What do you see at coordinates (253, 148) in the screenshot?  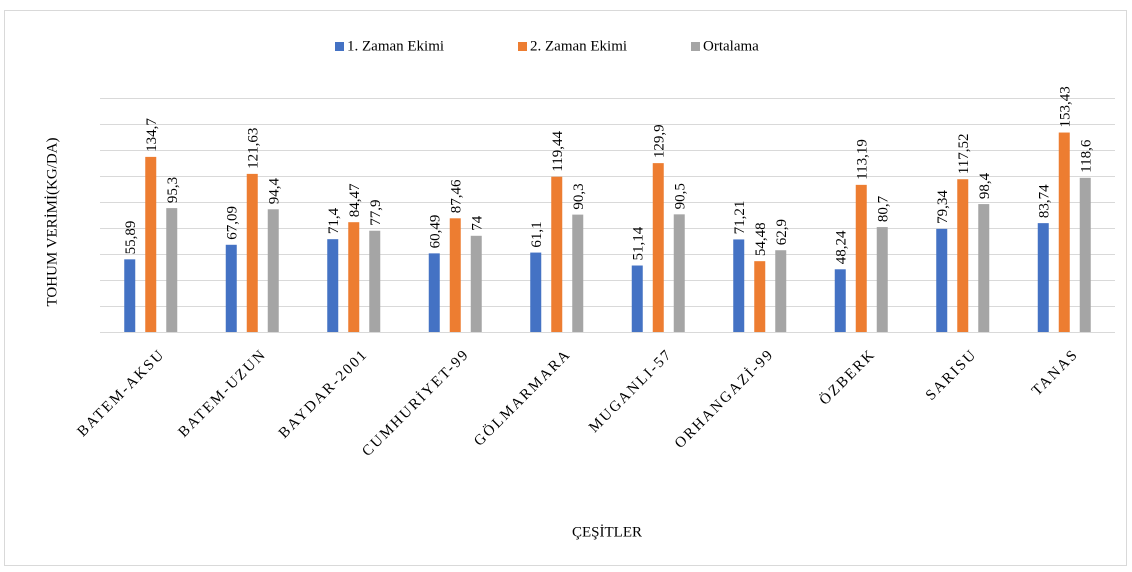 I see `data-label: 121,63` at bounding box center [253, 148].